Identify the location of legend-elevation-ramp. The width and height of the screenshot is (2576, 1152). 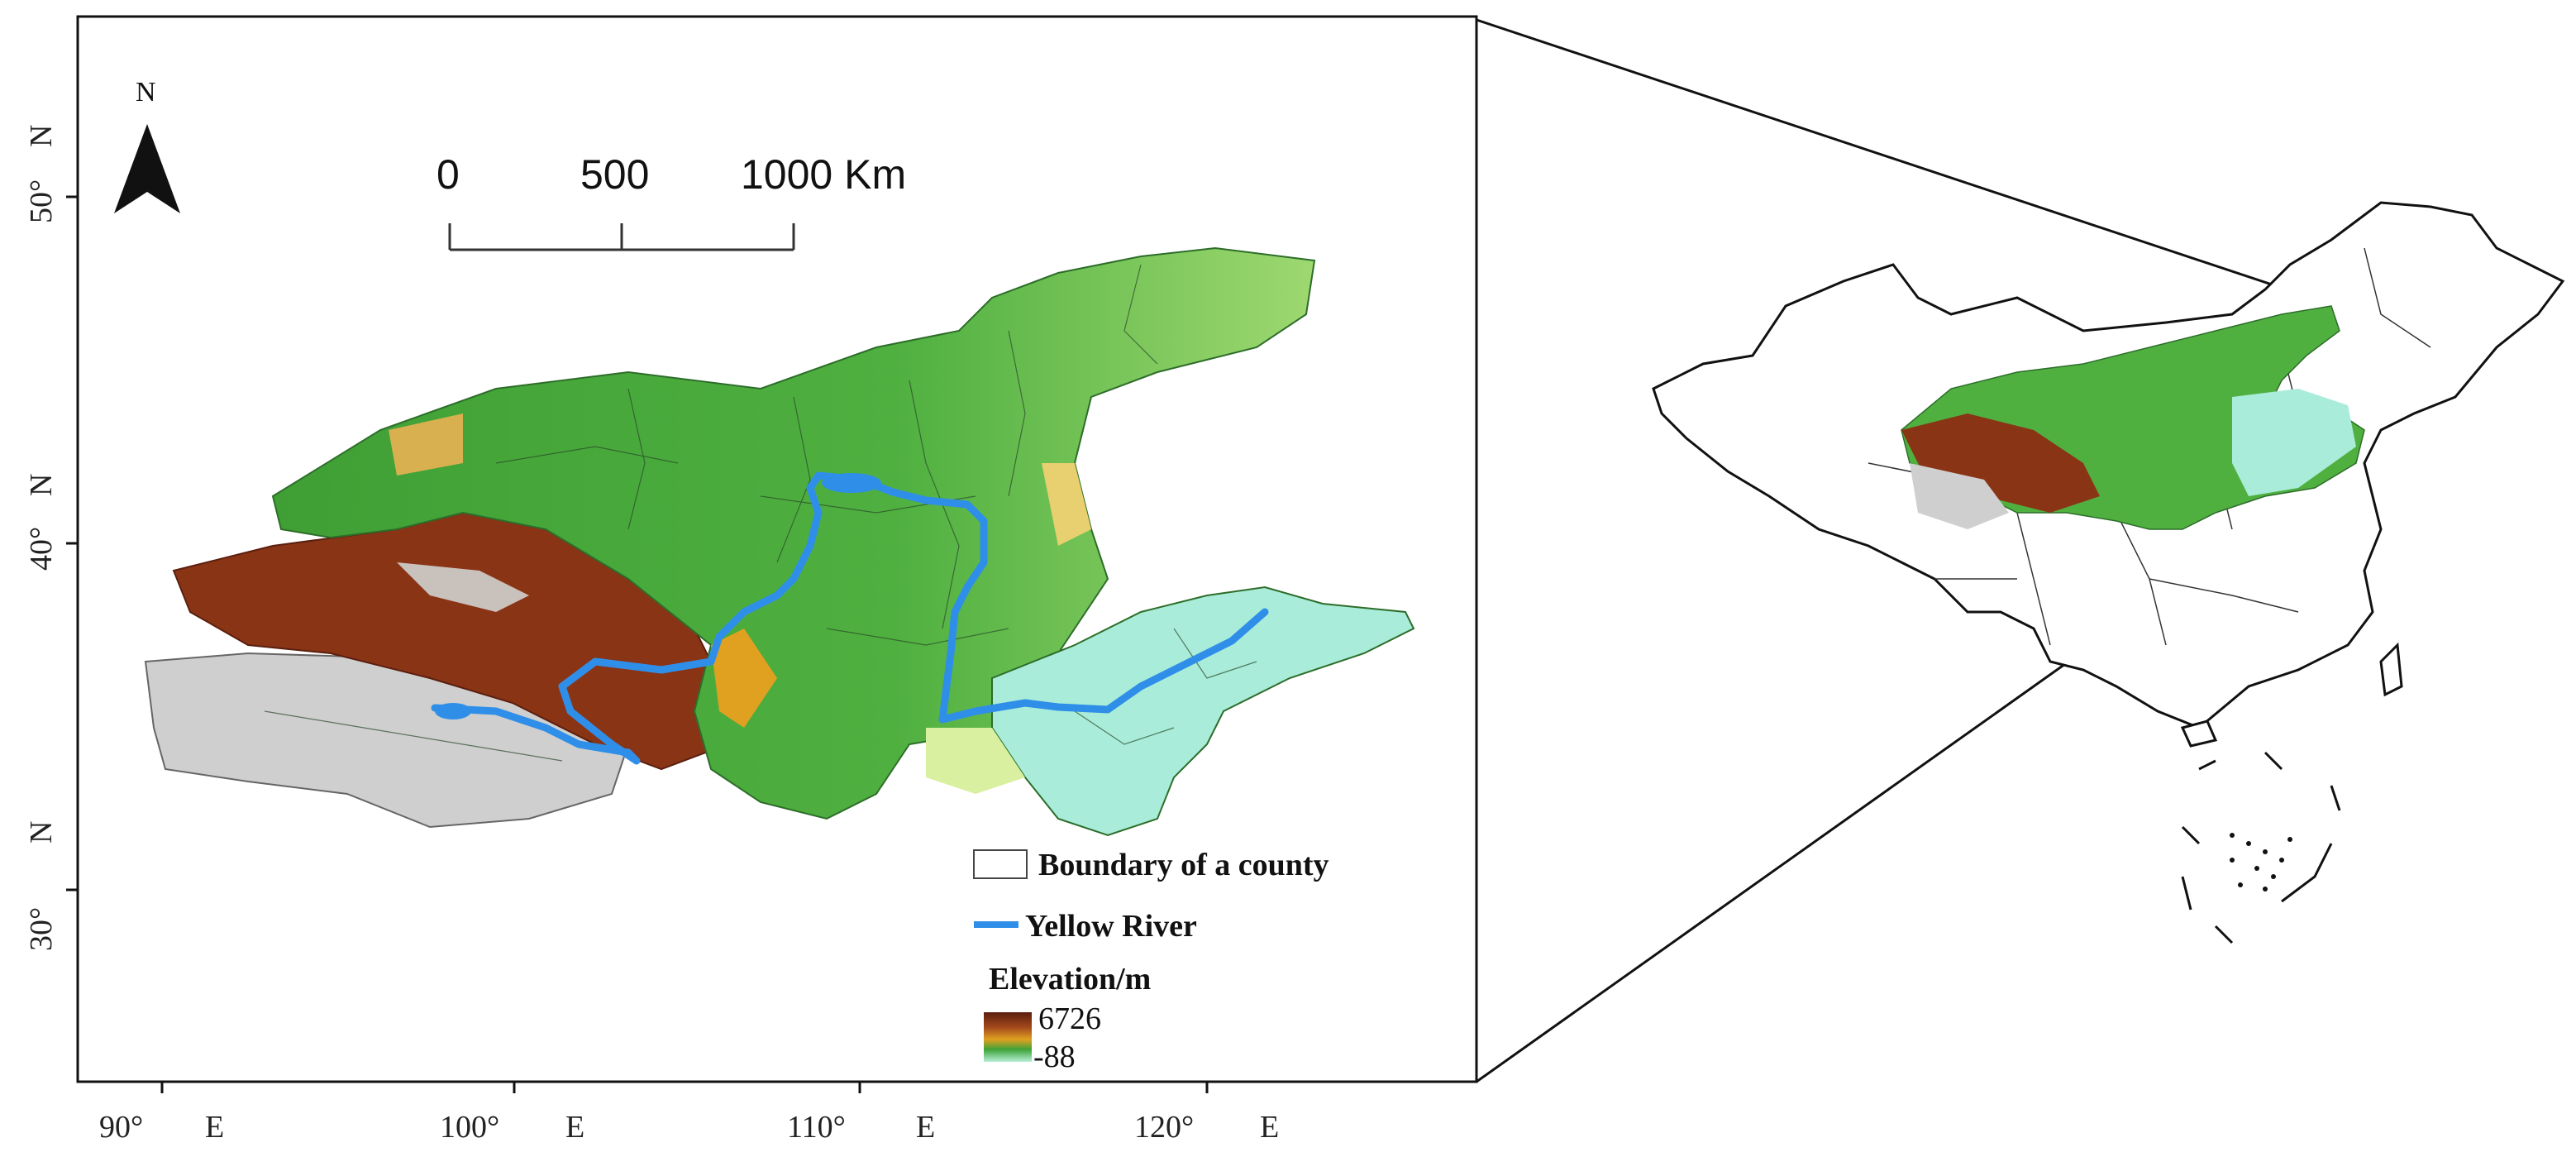
(1008, 1037).